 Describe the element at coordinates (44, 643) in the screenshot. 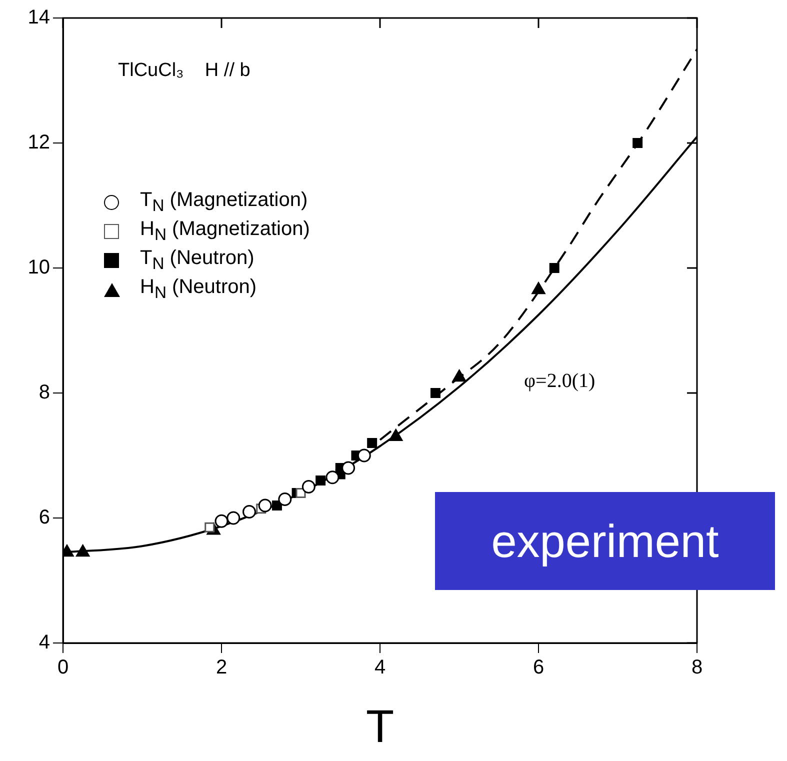

I see `y-tick-label: 4` at that location.